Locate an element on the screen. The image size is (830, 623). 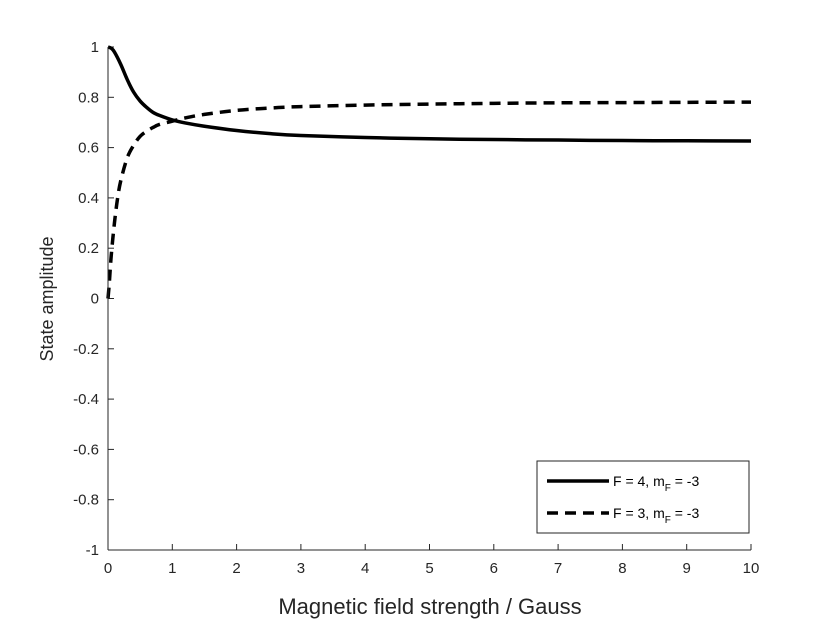
x-tick-label: 9 is located at coordinates (687, 568).